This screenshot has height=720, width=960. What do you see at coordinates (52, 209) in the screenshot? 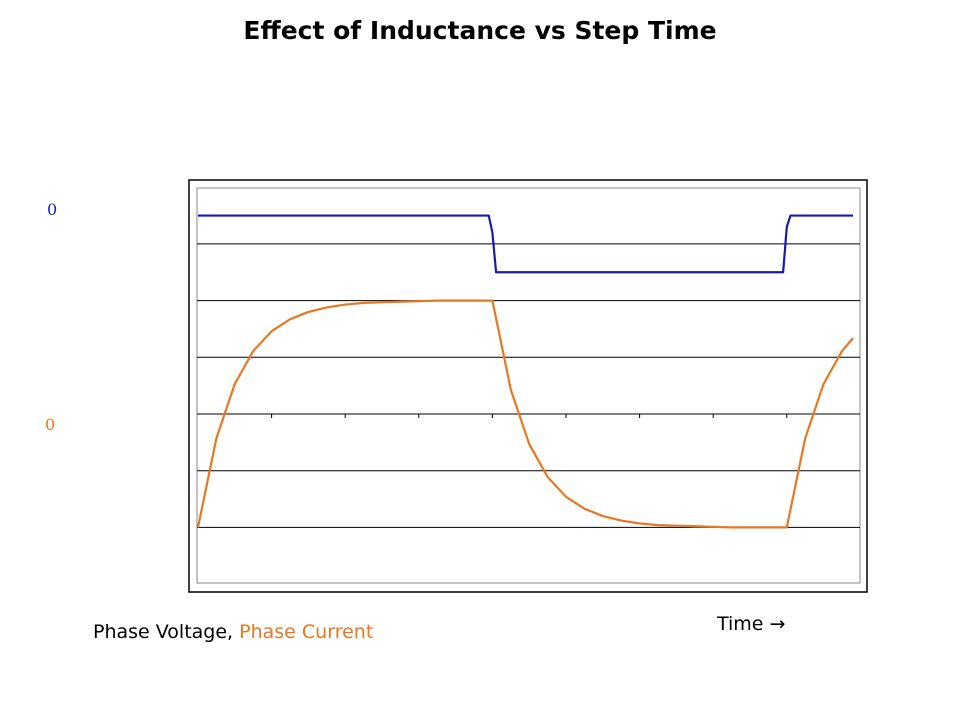
I see `voltage-zero-label: 0` at bounding box center [52, 209].